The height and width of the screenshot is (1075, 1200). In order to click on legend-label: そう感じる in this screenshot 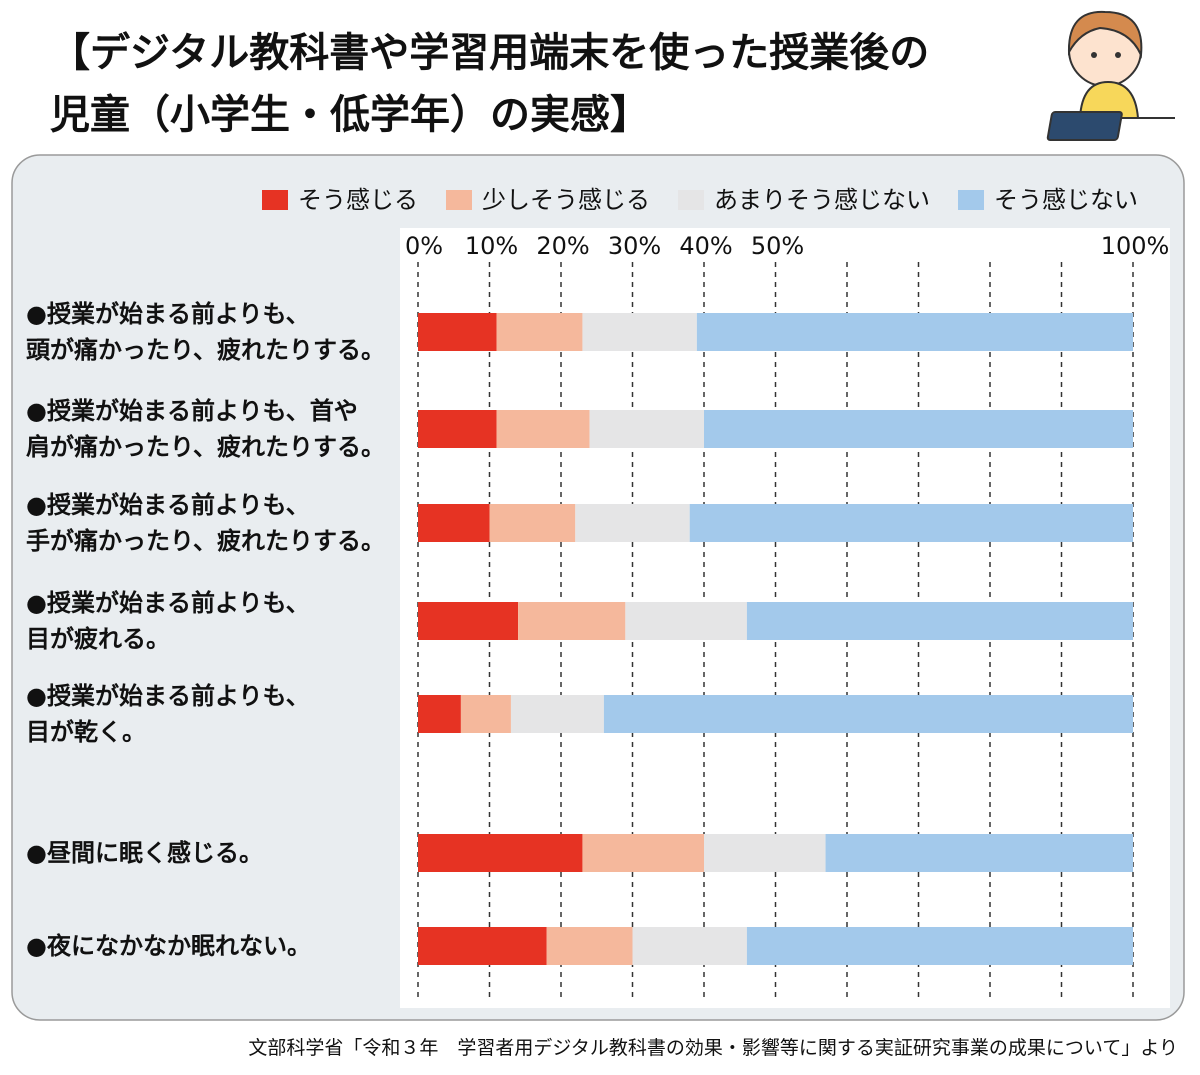, I will do `click(358, 200)`.